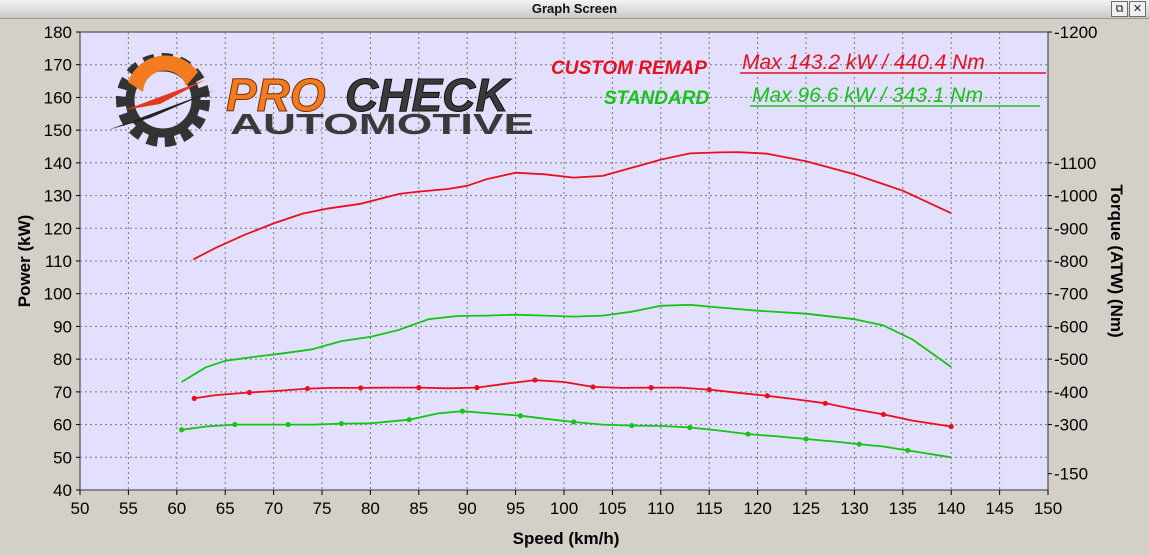 This screenshot has height=556, width=1149. I want to click on y-tick-label: 40, so click(62, 490).